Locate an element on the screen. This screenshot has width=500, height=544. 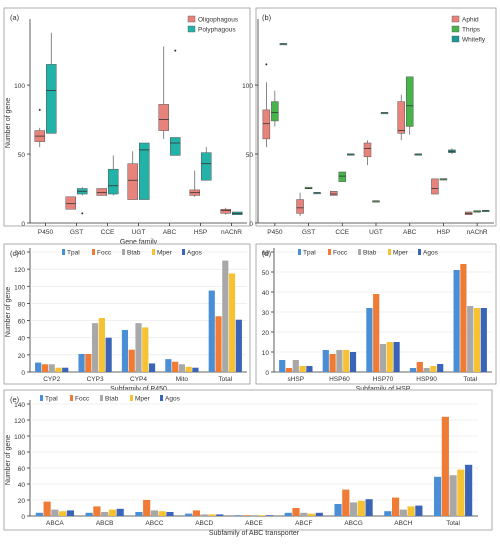
legend-label: Thrips is located at coordinates (471, 30).